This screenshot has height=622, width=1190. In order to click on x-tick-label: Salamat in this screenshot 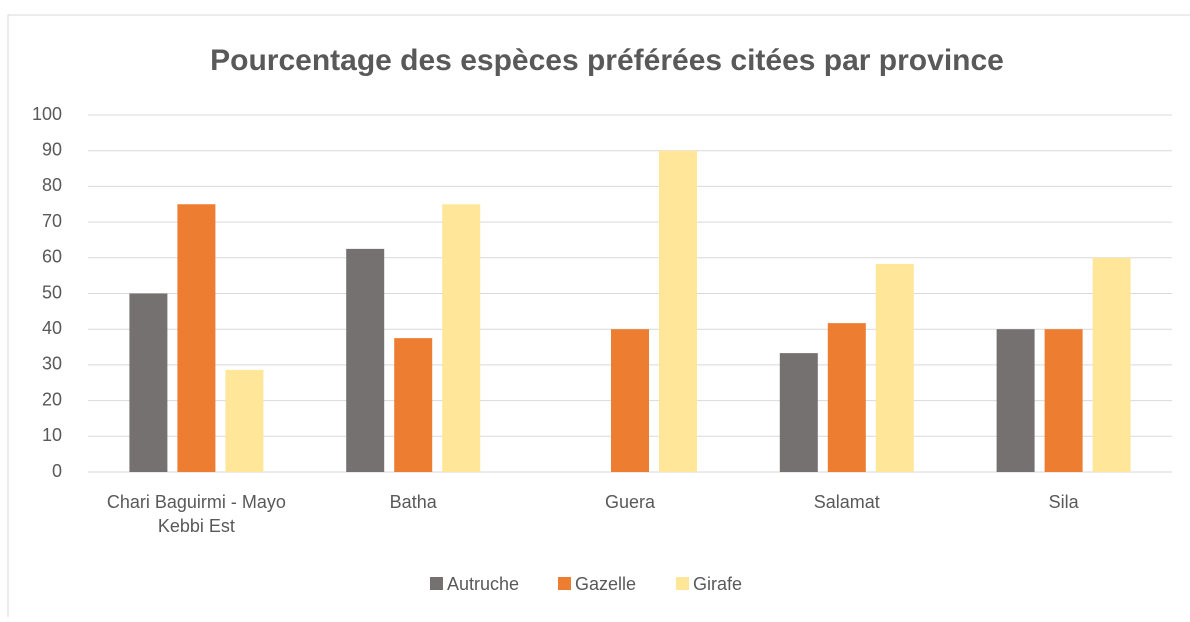, I will do `click(846, 502)`.